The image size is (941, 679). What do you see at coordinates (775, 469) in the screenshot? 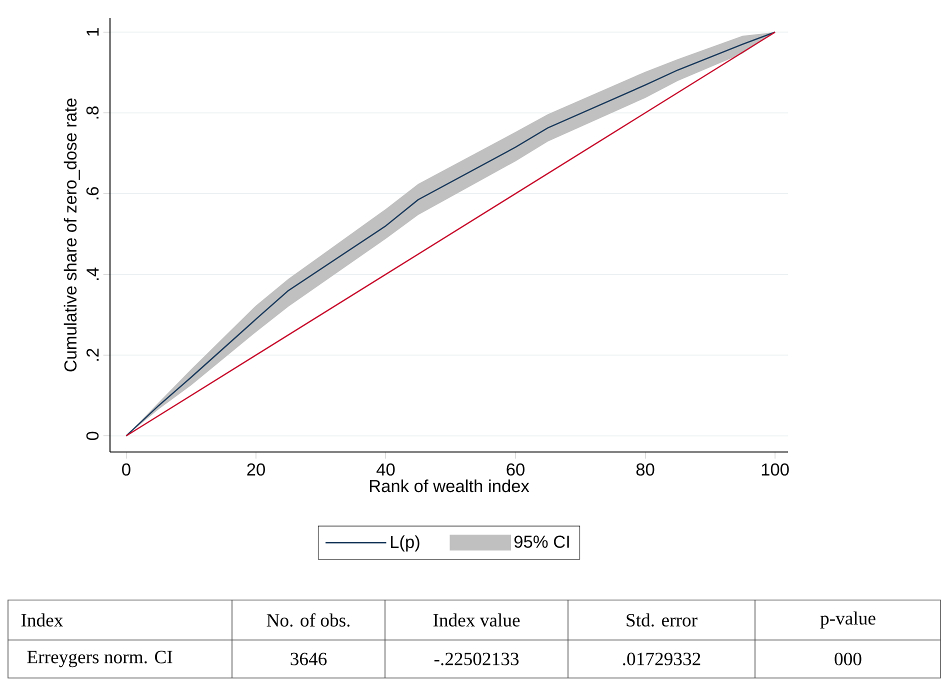
I see `x-tick-label: 100` at bounding box center [775, 469].